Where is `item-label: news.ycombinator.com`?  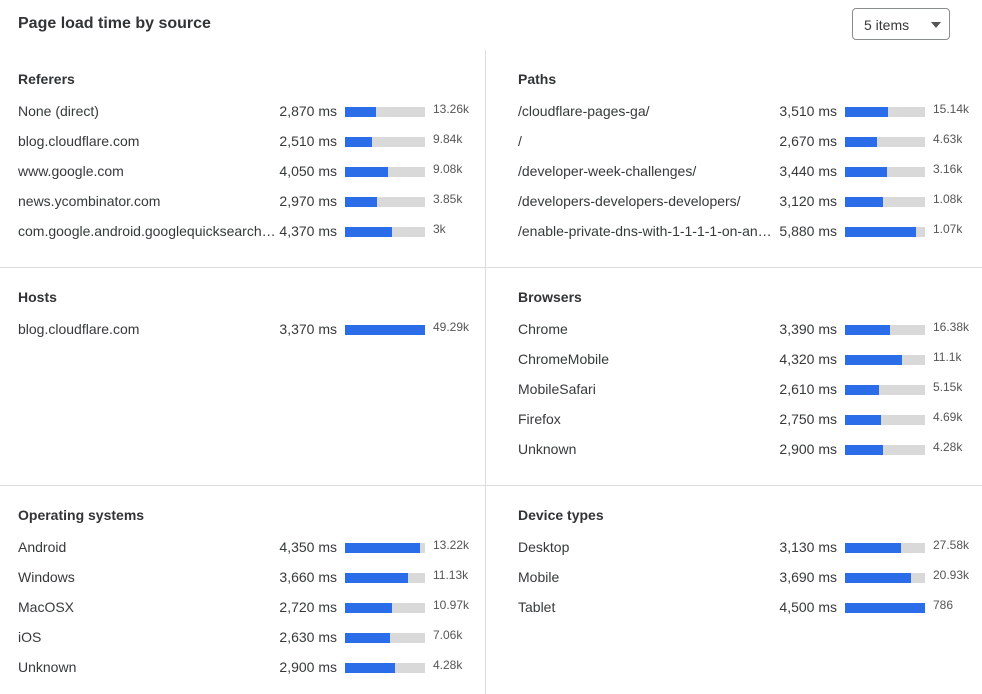 item-label: news.ycombinator.com is located at coordinates (89, 201).